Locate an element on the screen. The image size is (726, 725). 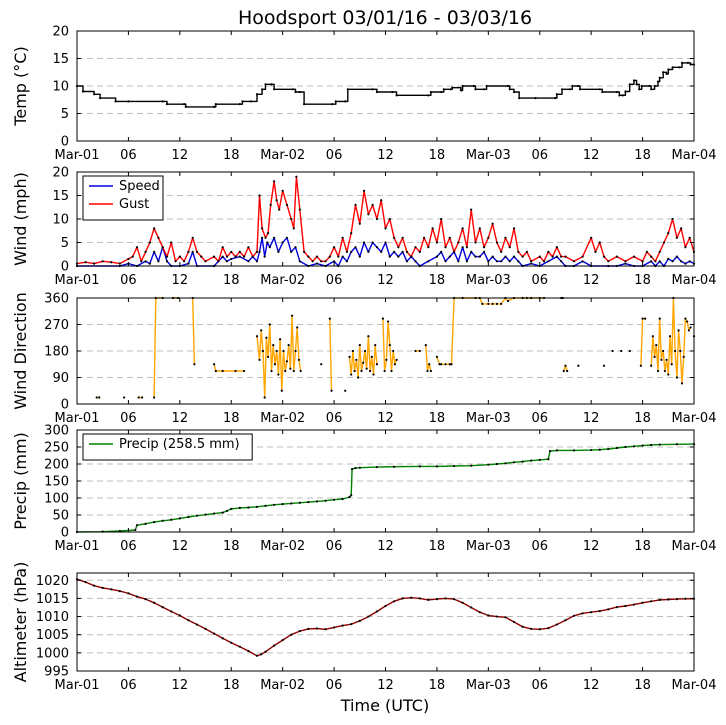
x-tick-label: 18 is located at coordinates (437, 280).